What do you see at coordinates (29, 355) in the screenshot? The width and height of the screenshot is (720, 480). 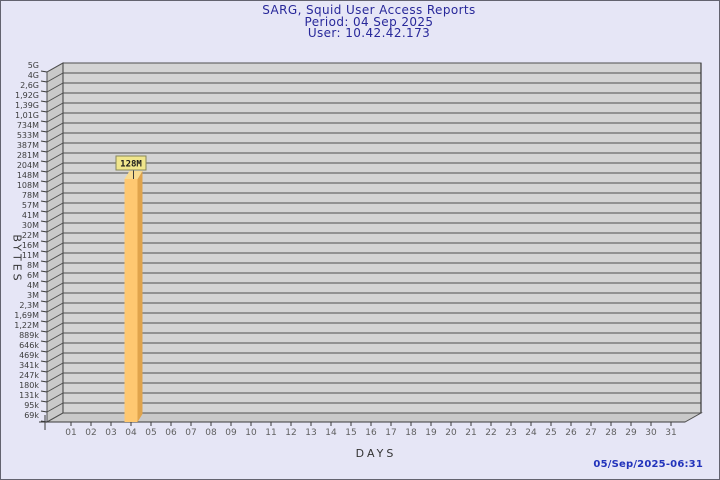 I see `y-tick-label: 469k` at bounding box center [29, 355].